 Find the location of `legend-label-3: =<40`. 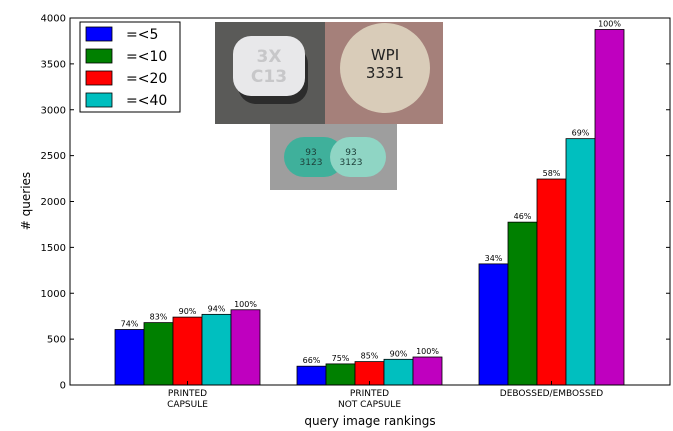

legend-label-3: =<40 is located at coordinates (146, 101).